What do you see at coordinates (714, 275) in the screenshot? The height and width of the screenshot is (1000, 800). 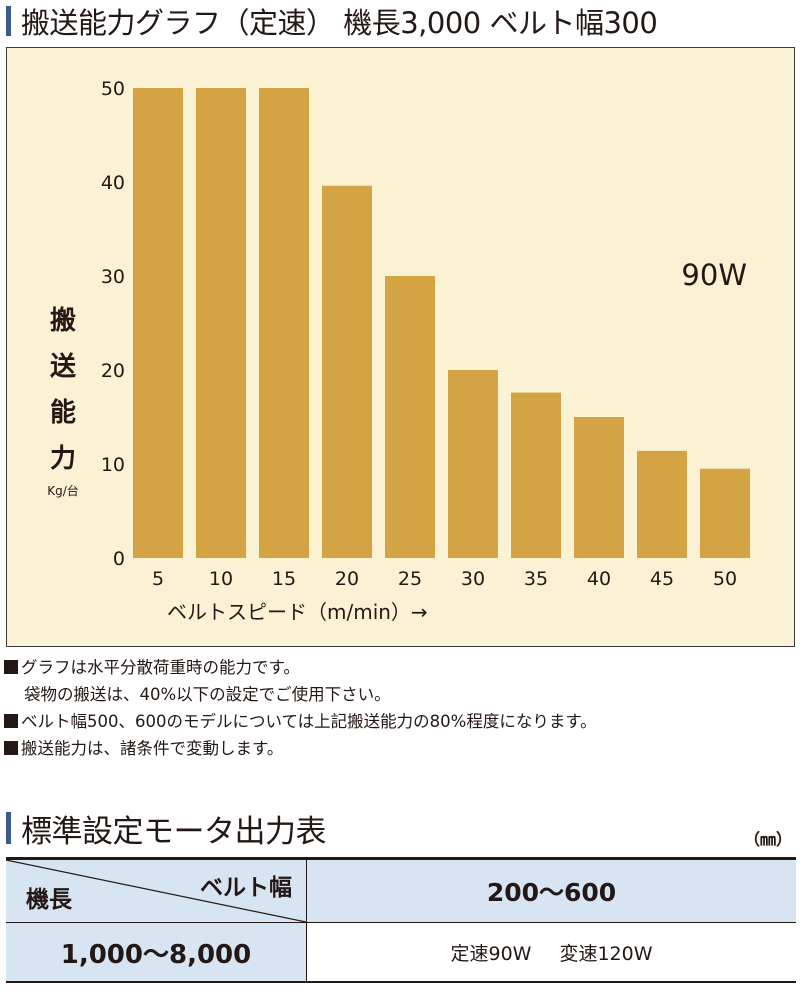 I see `motor-power-annotation: 90W` at bounding box center [714, 275].